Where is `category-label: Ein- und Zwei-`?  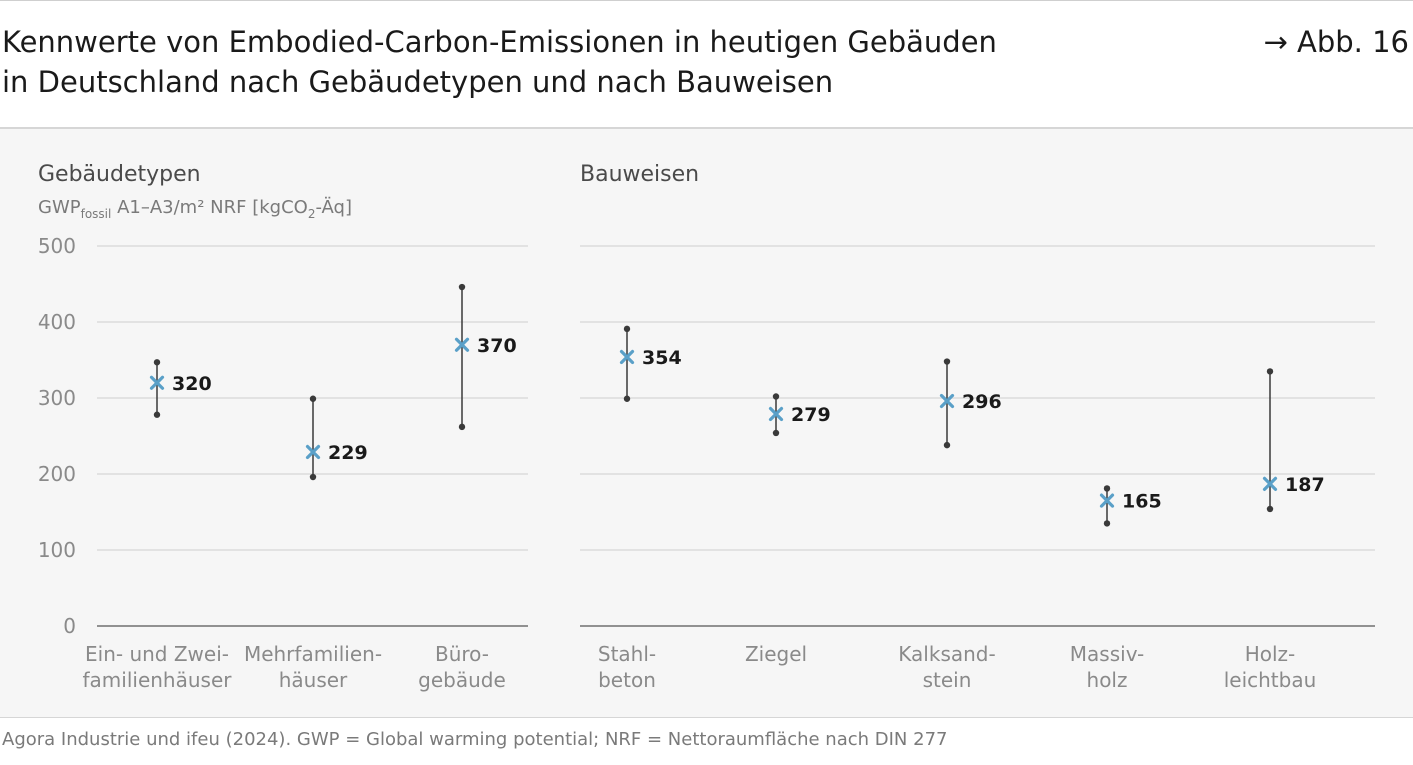 category-label: Ein- und Zwei- is located at coordinates (157, 654).